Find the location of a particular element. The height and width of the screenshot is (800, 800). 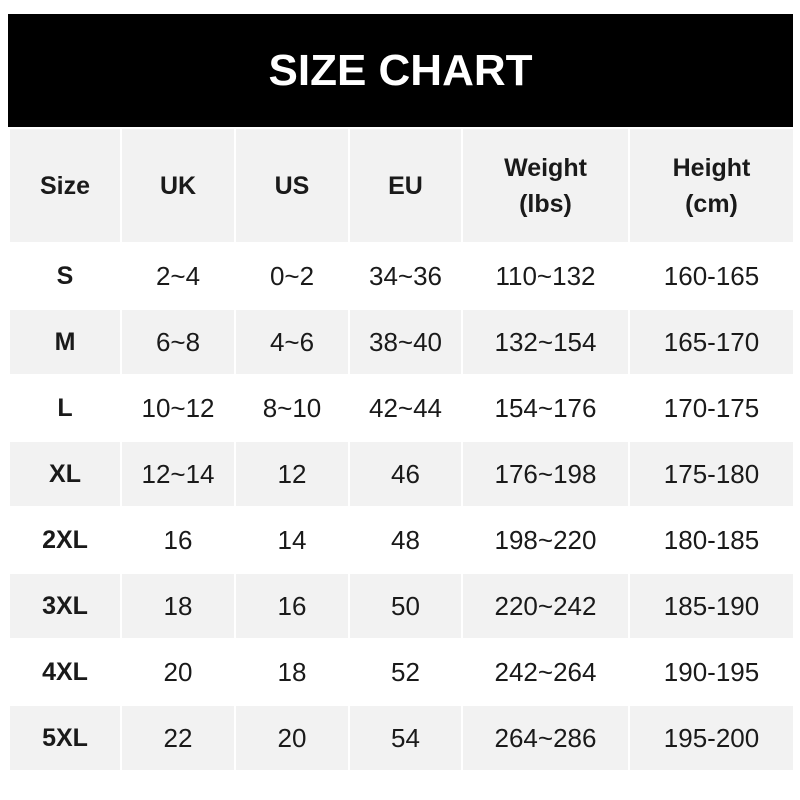

table-cell: 110~132 is located at coordinates (545, 276).